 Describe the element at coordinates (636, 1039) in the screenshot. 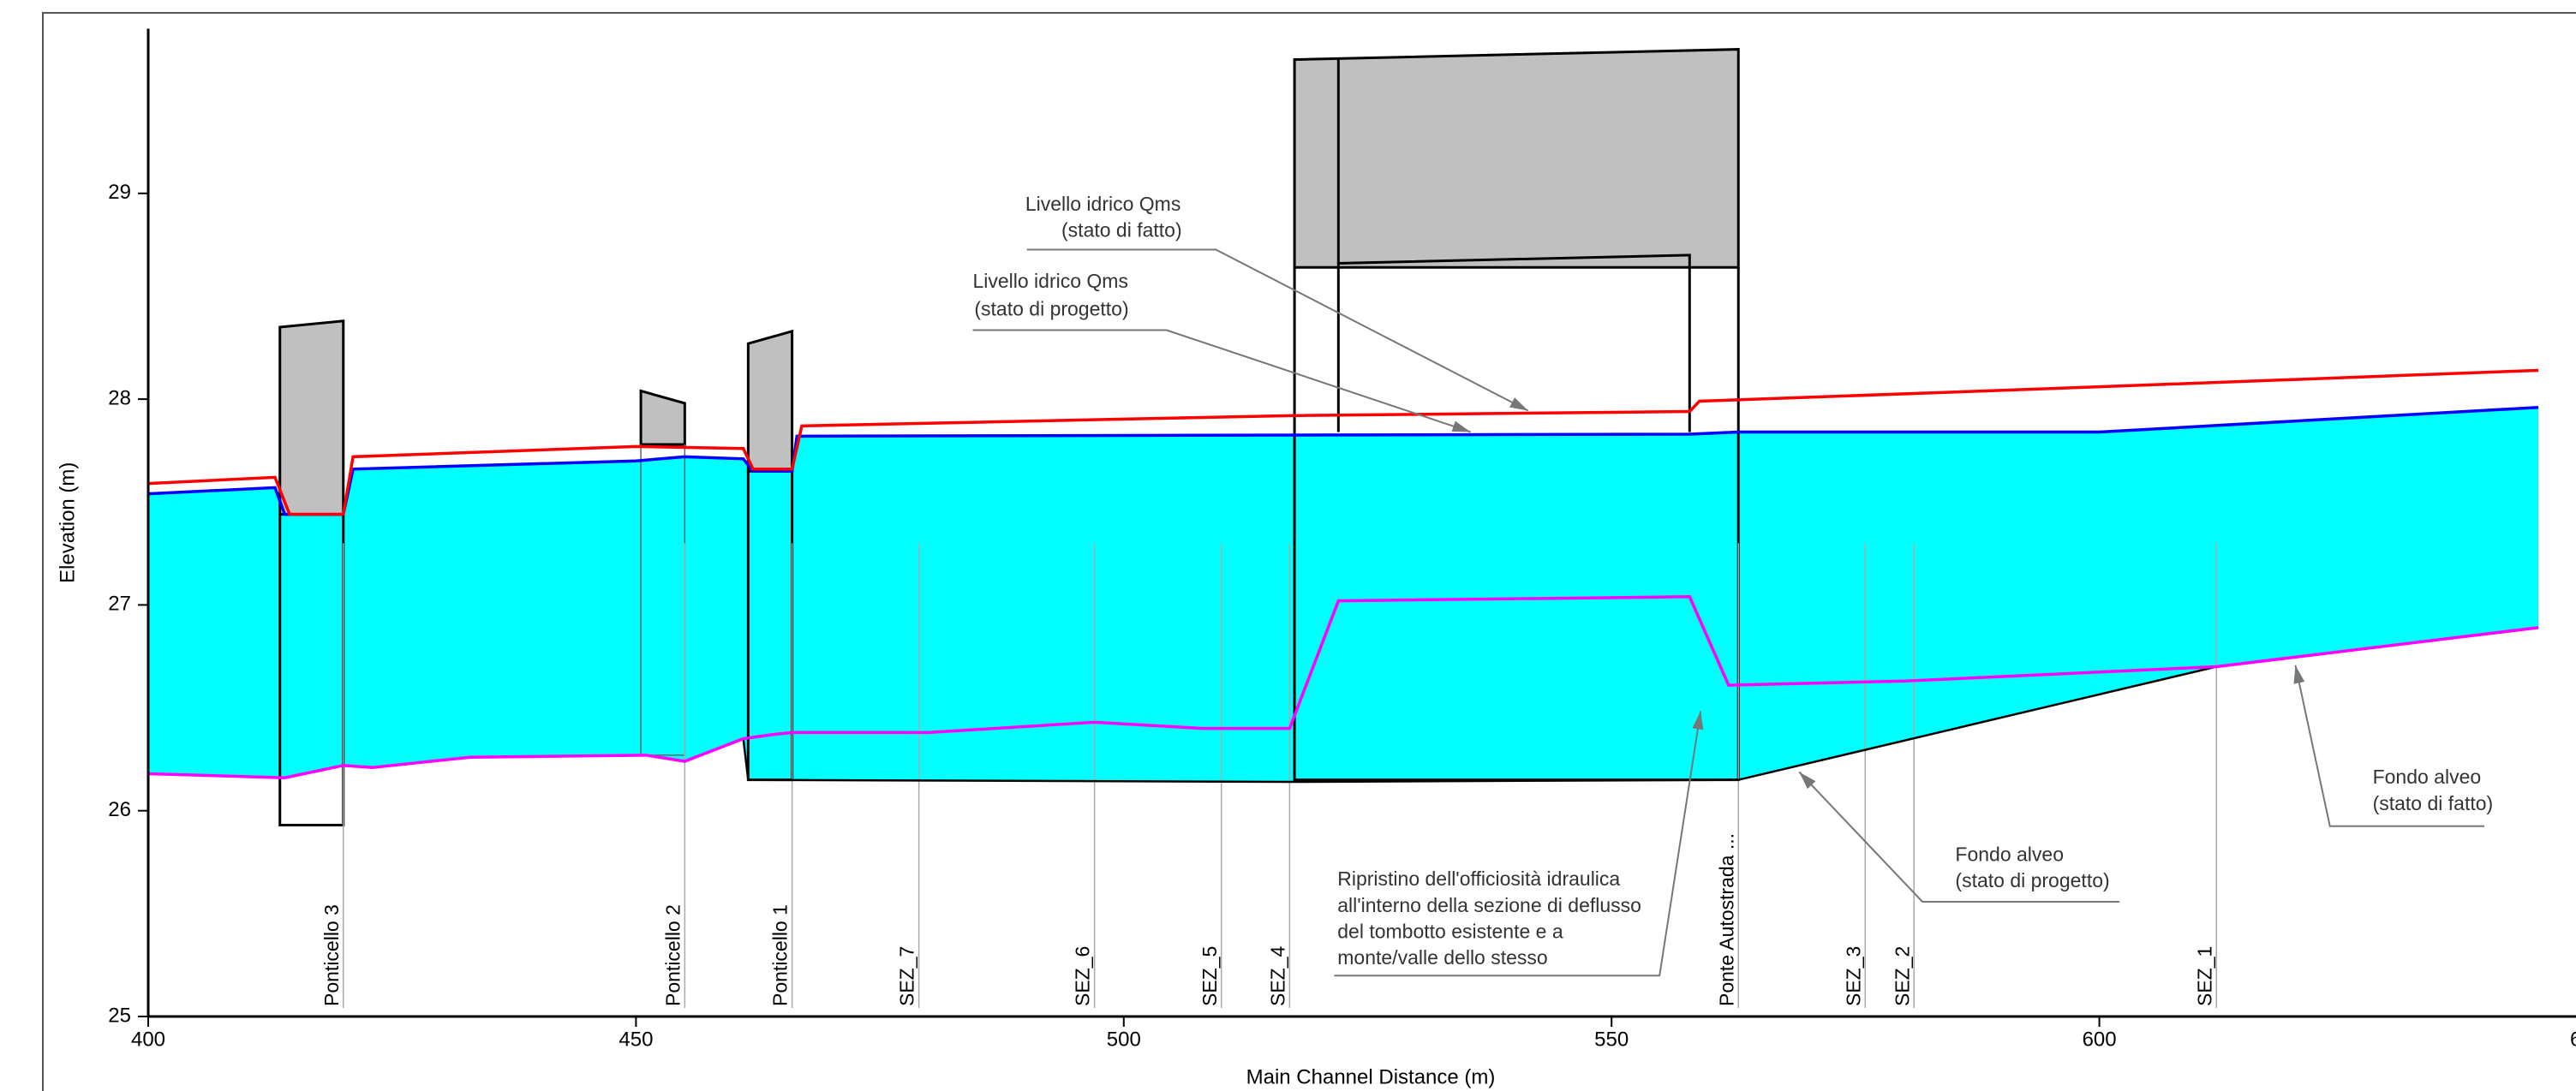

I see `x-tick-label: 450` at that location.